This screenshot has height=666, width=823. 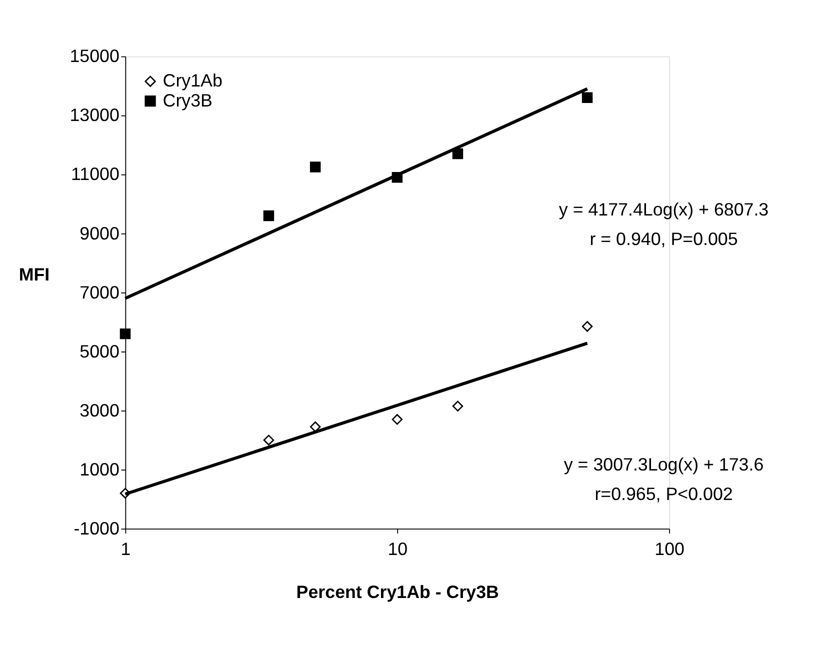 What do you see at coordinates (95, 56) in the screenshot?
I see `y-tick-label: 15000` at bounding box center [95, 56].